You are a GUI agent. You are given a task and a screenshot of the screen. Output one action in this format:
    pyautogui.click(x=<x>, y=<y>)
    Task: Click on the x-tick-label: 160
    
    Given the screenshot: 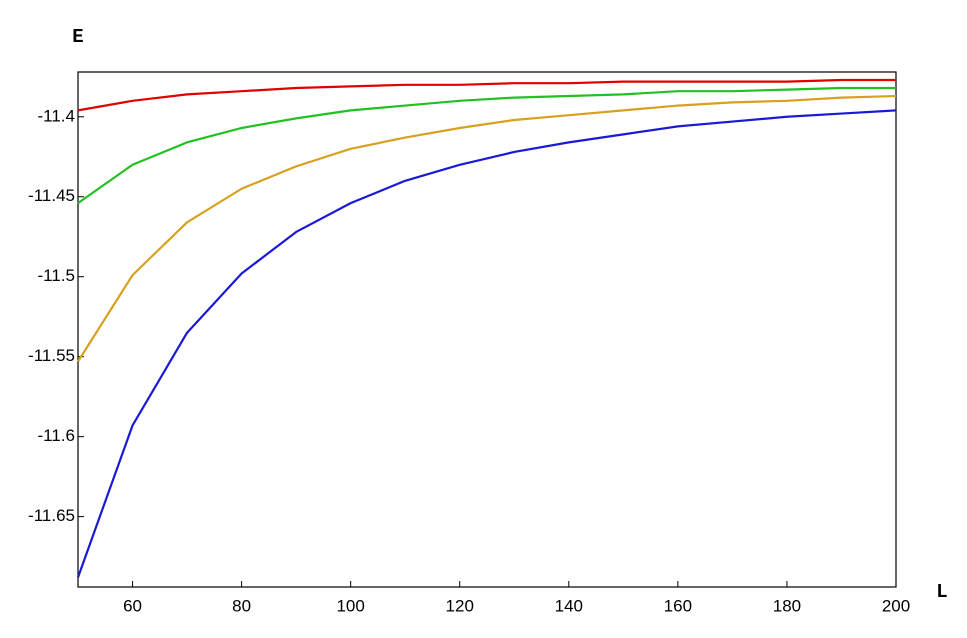 What is the action you would take?
    pyautogui.click(x=678, y=605)
    